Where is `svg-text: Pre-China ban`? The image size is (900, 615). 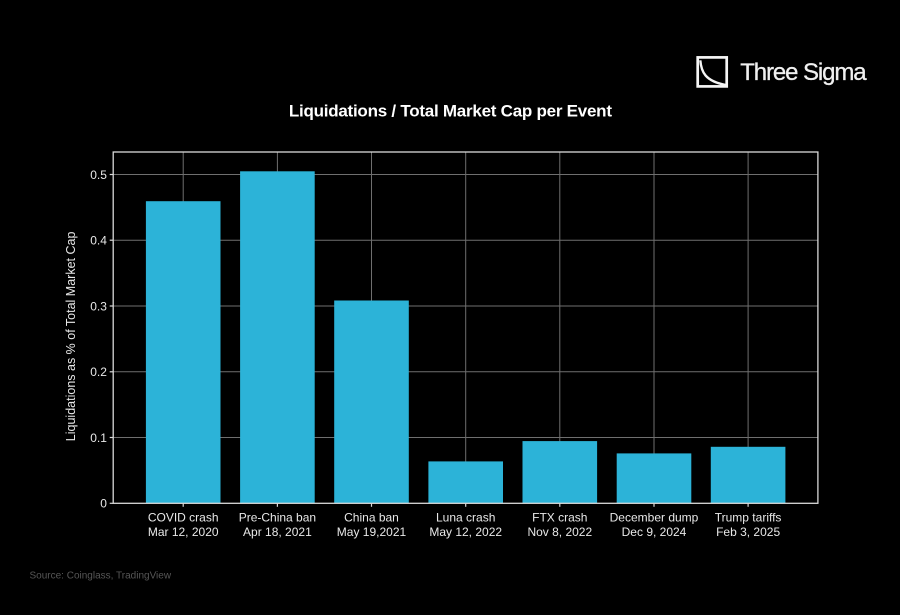
svg-text: Pre-China ban is located at coordinates (277, 518).